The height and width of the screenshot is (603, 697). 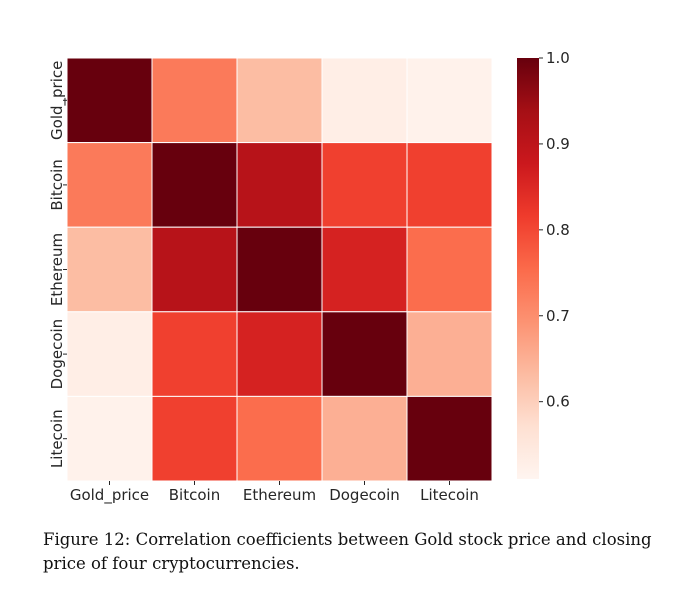 What do you see at coordinates (194, 438) in the screenshot?
I see `heatmap-cell-litecoin-bitcoin` at bounding box center [194, 438].